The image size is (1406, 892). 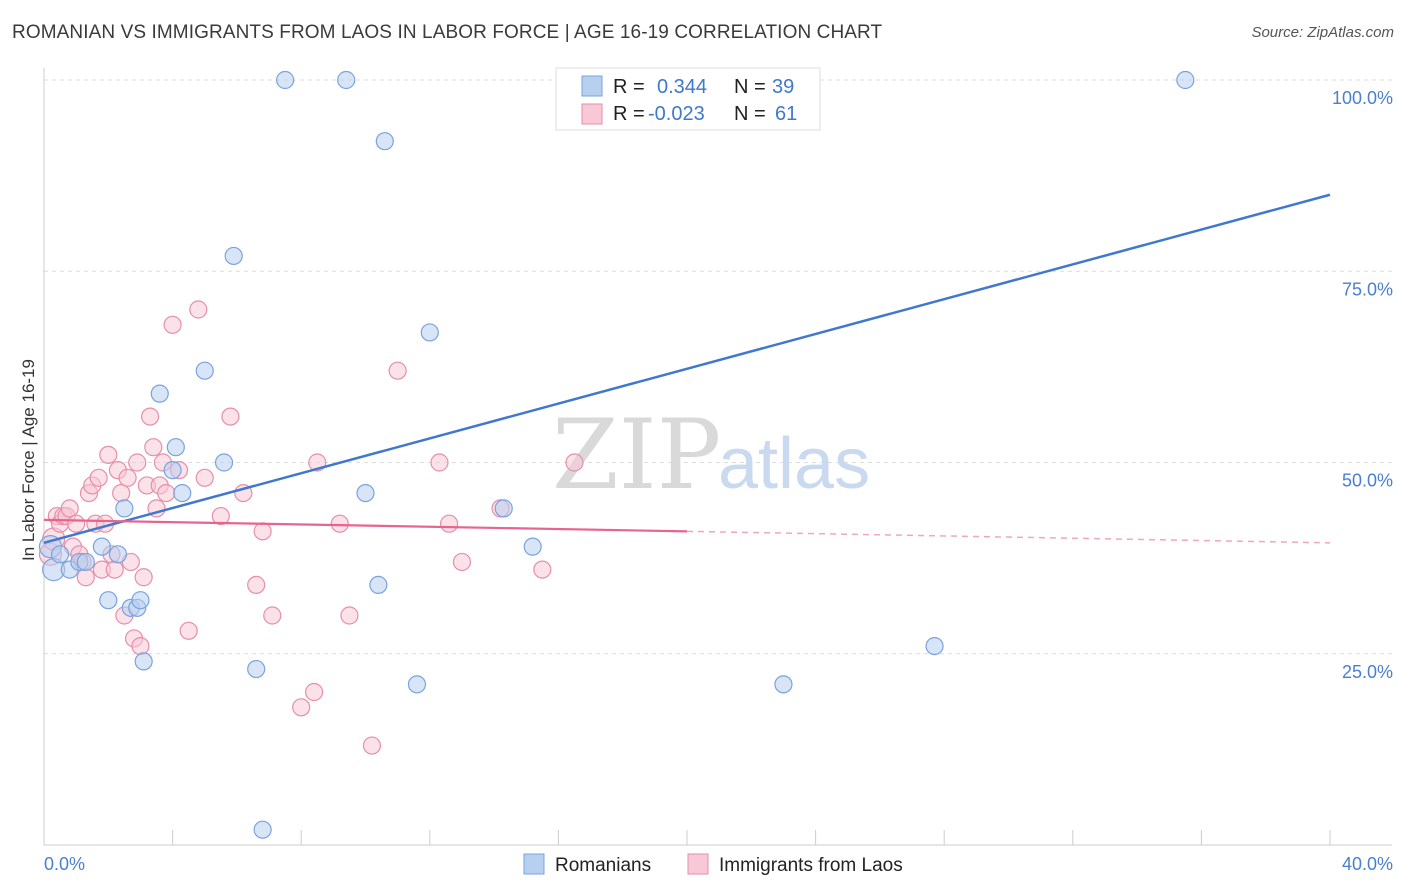 I want to click on y-tick-label-100: 100.0%, so click(x=1362, y=98).